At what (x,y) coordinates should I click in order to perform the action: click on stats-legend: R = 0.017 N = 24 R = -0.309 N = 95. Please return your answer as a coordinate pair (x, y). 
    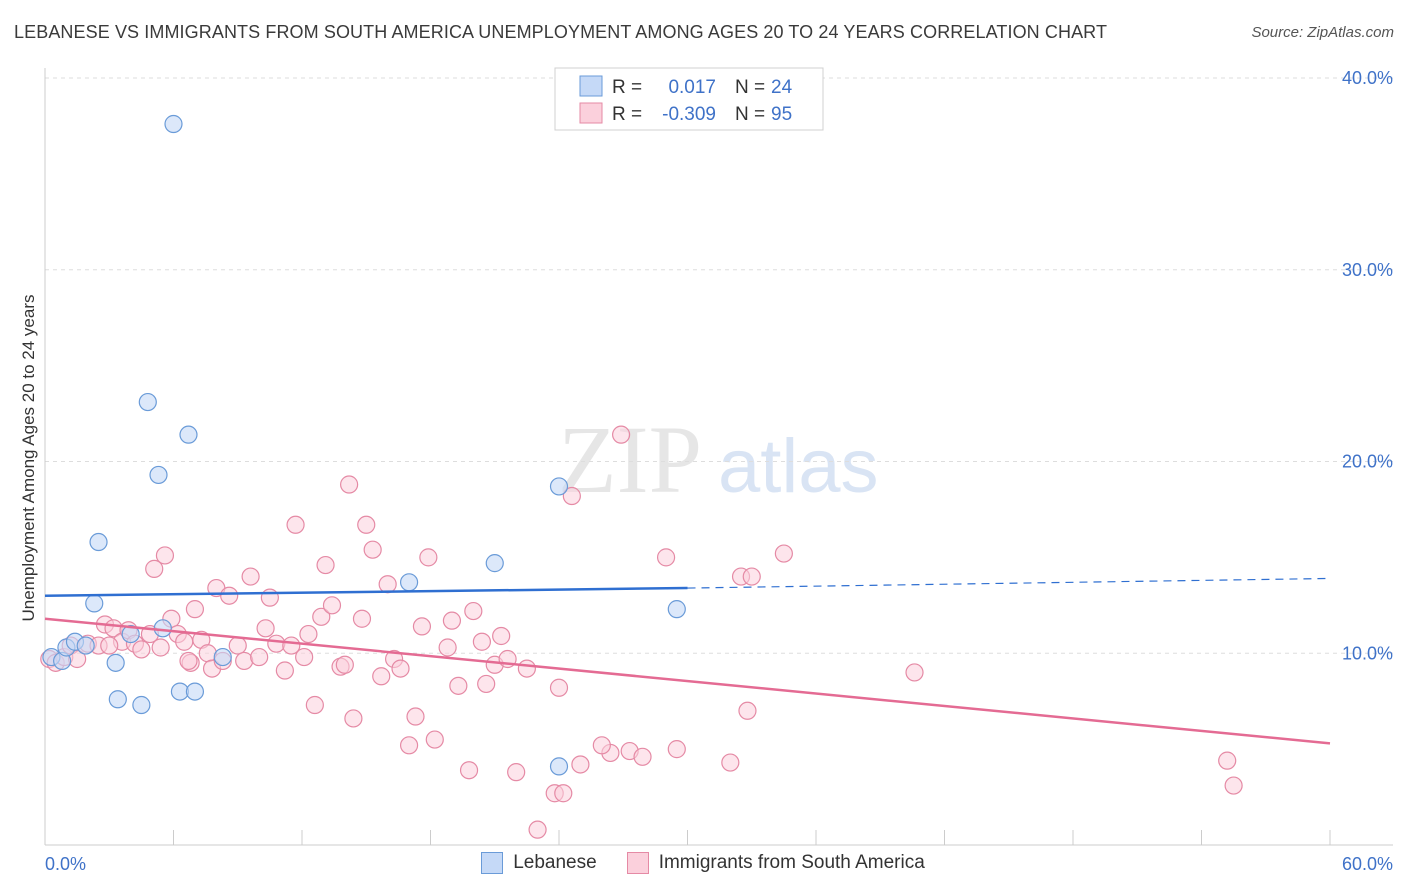
    Looking at the image, I should click on (689, 99).